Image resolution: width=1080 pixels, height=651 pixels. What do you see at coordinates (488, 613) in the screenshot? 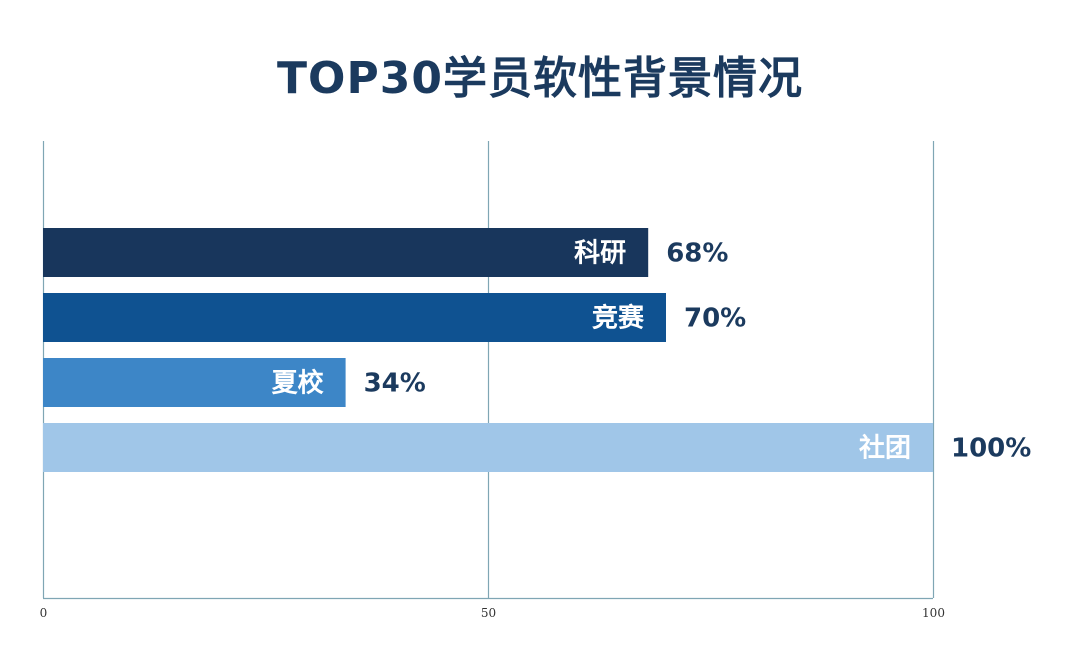
I see `x-tick-label-50: 50` at bounding box center [488, 613].